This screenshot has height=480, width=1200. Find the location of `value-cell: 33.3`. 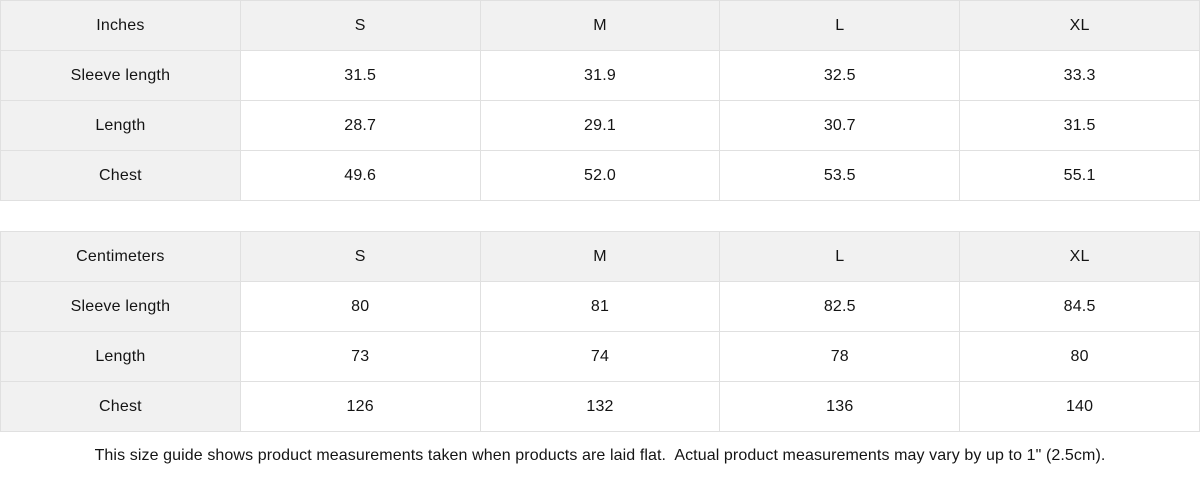

value-cell: 33.3 is located at coordinates (1079, 75).